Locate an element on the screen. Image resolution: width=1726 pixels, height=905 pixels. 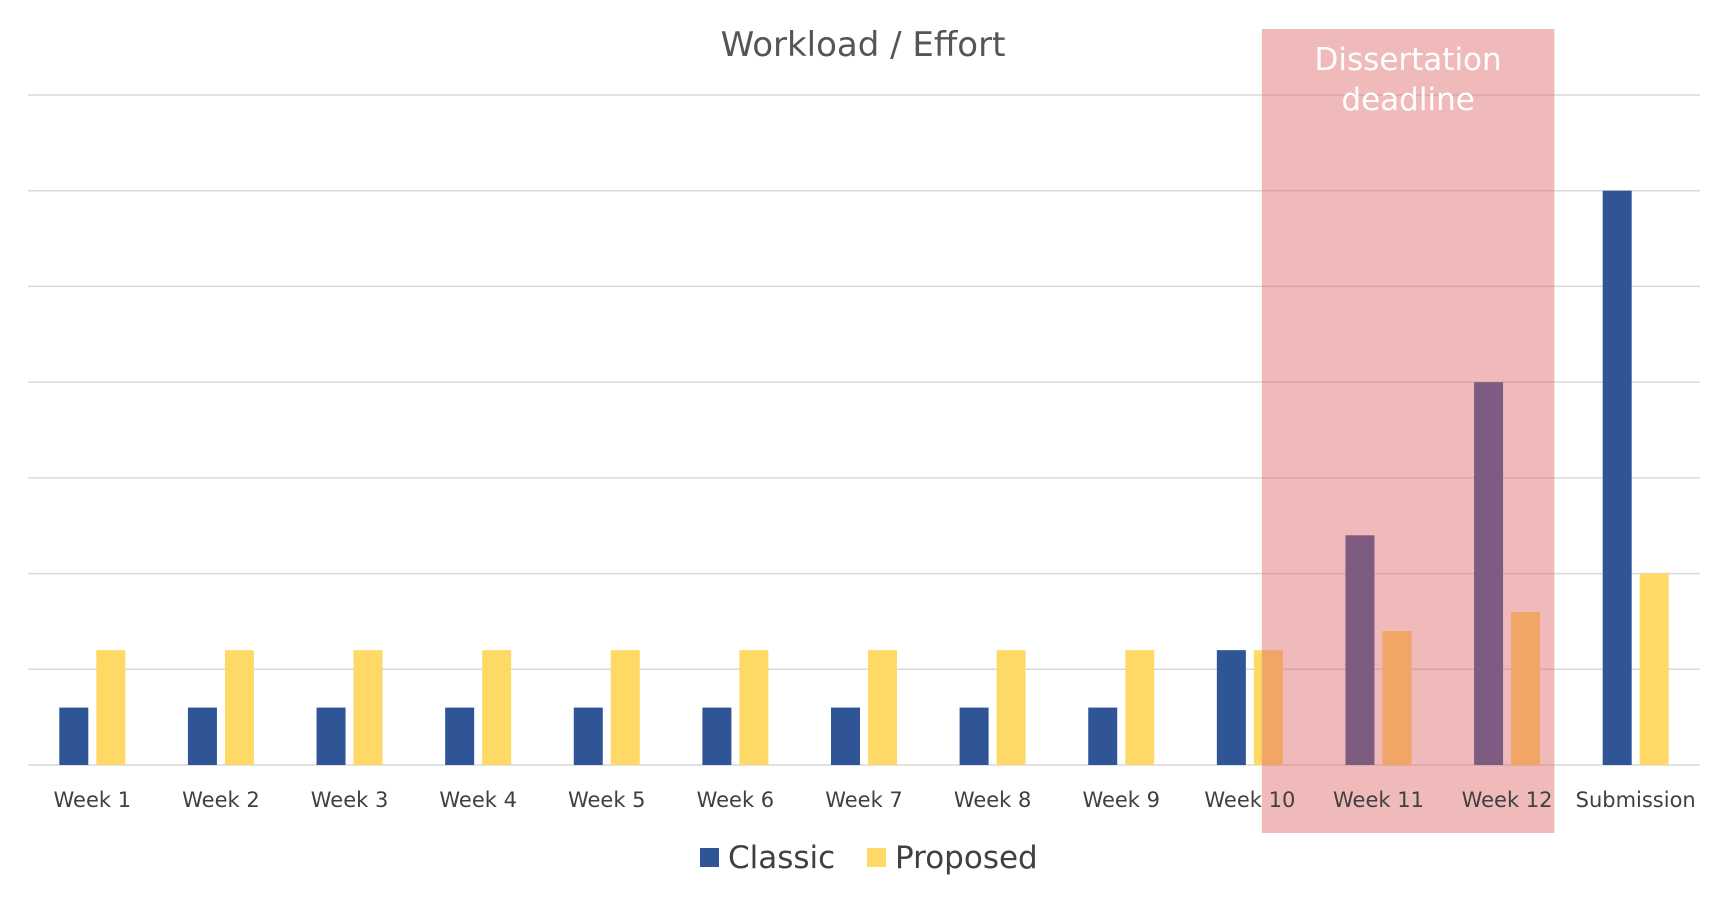
legend-swatch-proposed is located at coordinates (876, 857).